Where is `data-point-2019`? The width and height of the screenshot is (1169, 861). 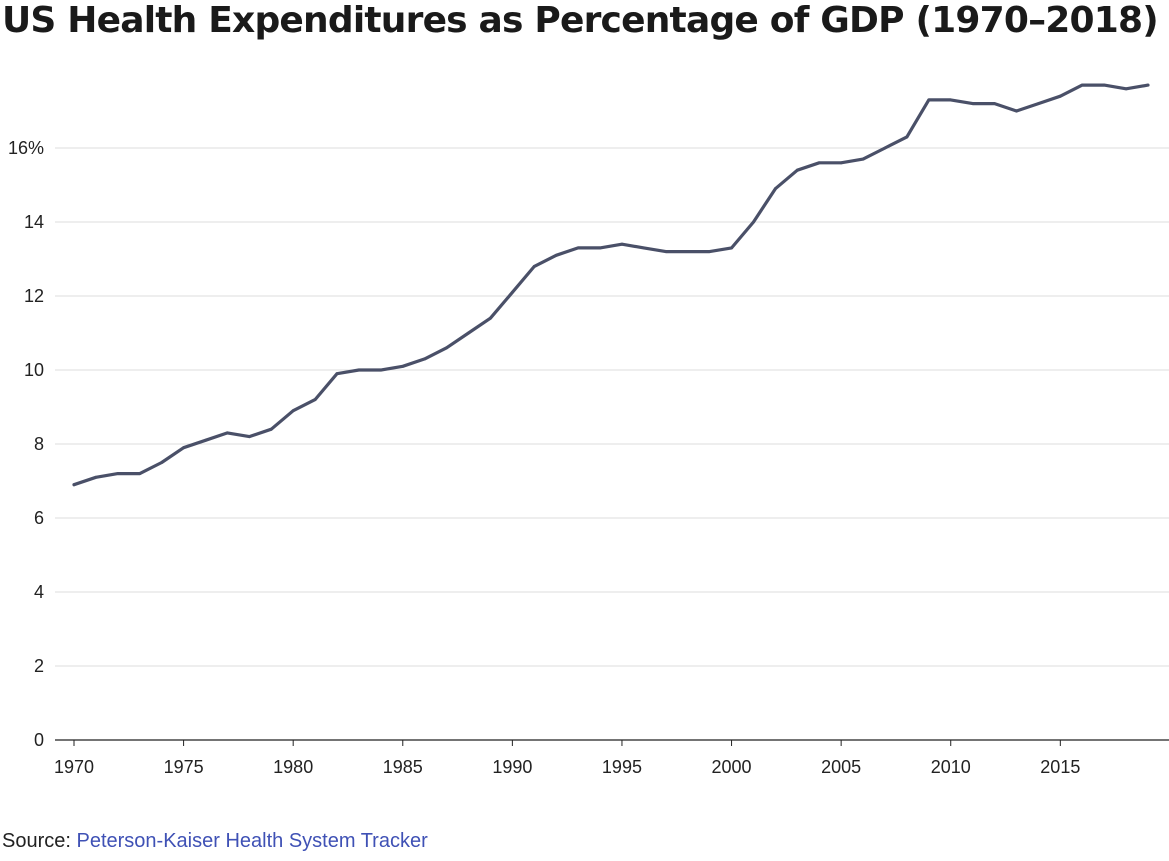
data-point-2019 is located at coordinates (1148, 85).